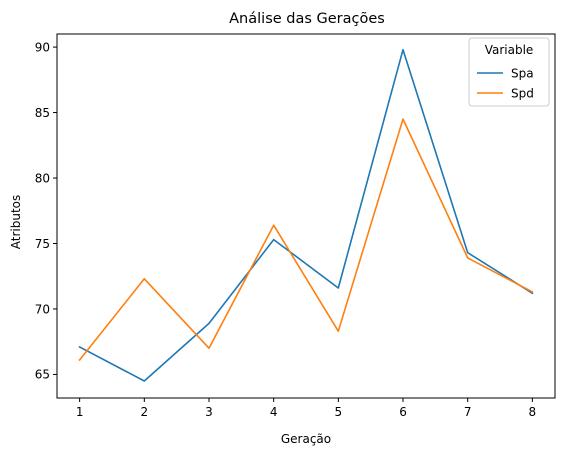  Describe the element at coordinates (522, 73) in the screenshot. I see `legend-label-spa: Spa` at that location.